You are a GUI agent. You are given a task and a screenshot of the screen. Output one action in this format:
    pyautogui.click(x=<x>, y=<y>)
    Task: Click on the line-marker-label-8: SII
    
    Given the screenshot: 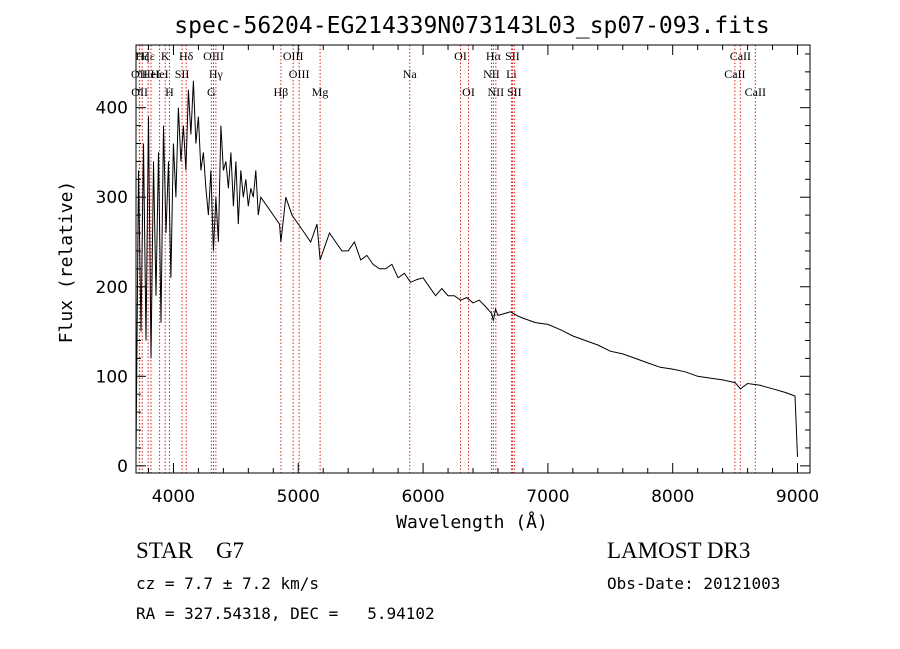 What is the action you would take?
    pyautogui.click(x=182, y=74)
    